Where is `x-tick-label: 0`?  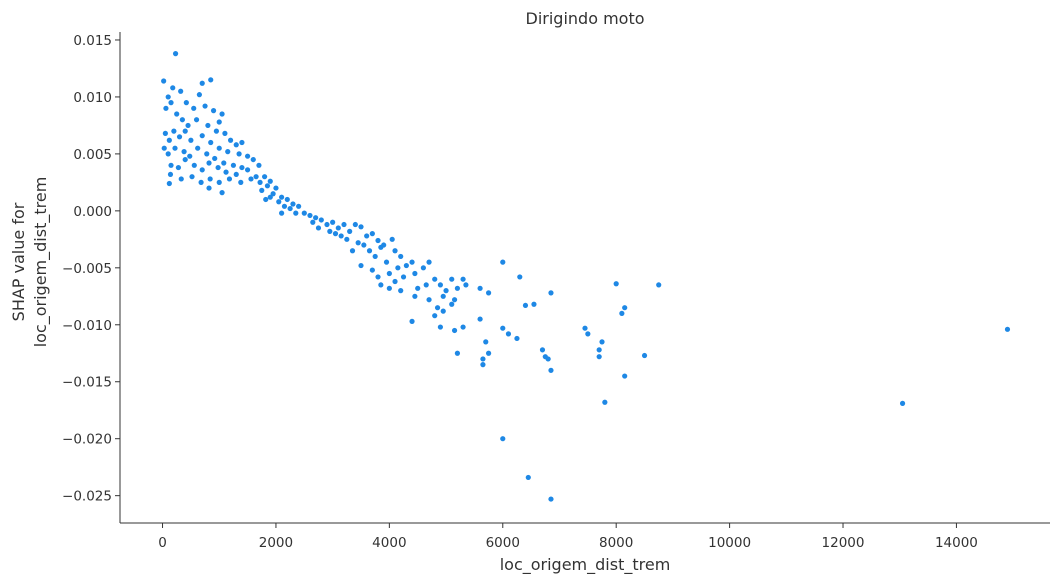 x-tick-label: 0 is located at coordinates (162, 543).